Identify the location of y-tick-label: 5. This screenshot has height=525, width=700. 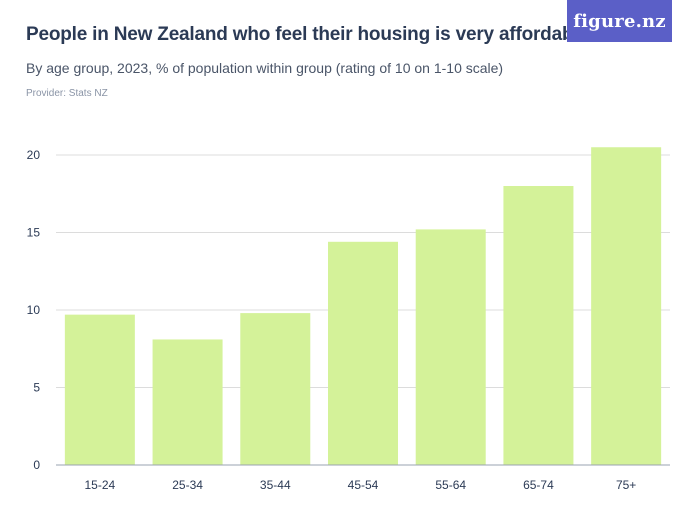
(36, 388).